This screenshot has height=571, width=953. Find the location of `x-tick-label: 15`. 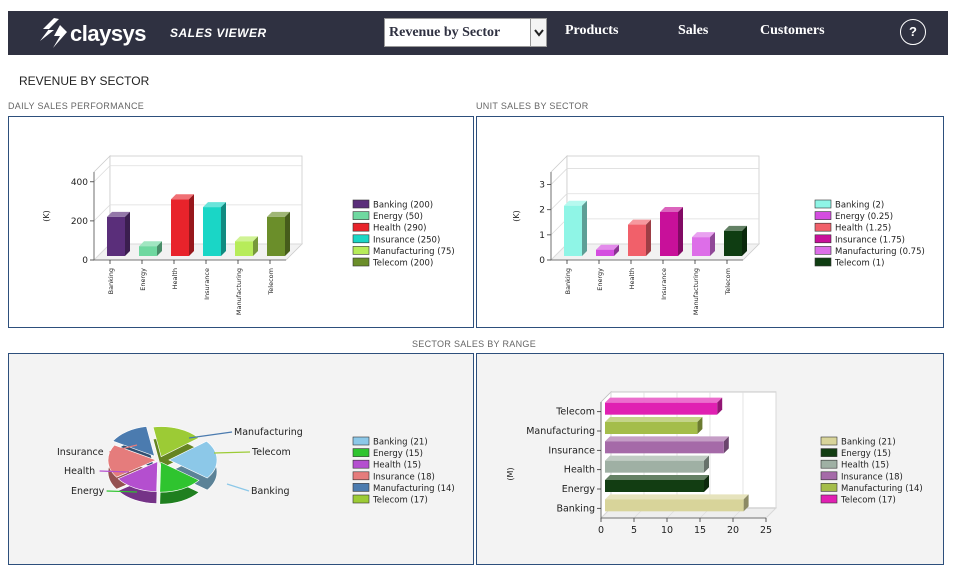

x-tick-label: 15 is located at coordinates (700, 530).